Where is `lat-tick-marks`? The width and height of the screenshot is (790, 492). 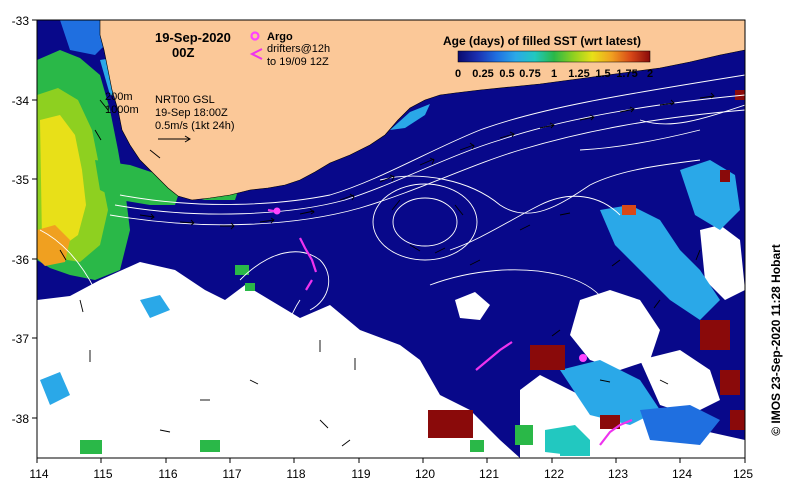 lat-tick-marks is located at coordinates (34, 219).